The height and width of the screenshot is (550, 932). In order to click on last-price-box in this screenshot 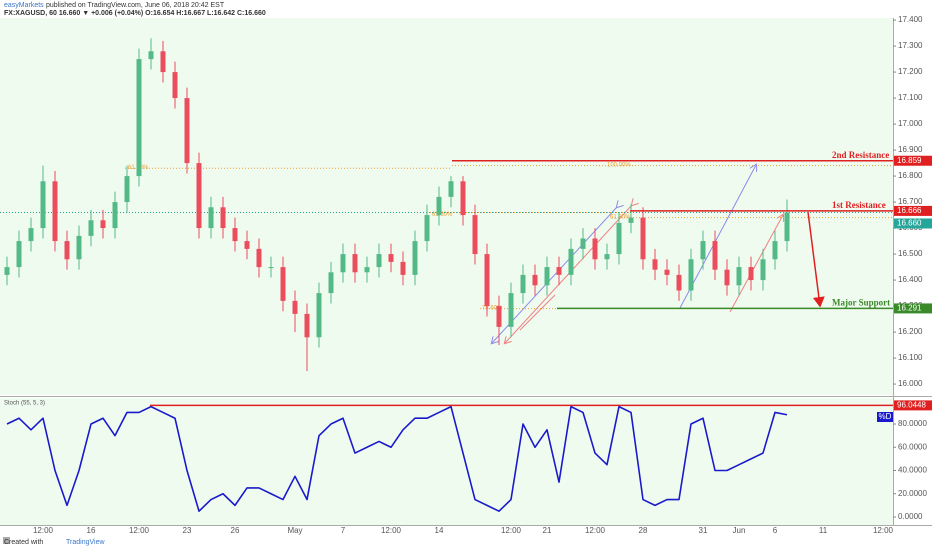, I will do `click(913, 223)`.